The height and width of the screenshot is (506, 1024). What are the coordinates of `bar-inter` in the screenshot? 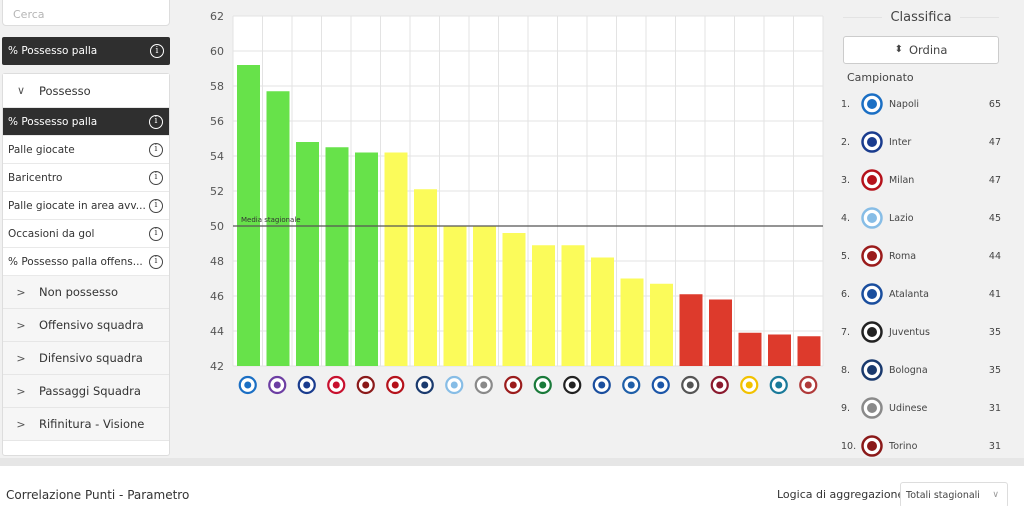 It's located at (307, 254).